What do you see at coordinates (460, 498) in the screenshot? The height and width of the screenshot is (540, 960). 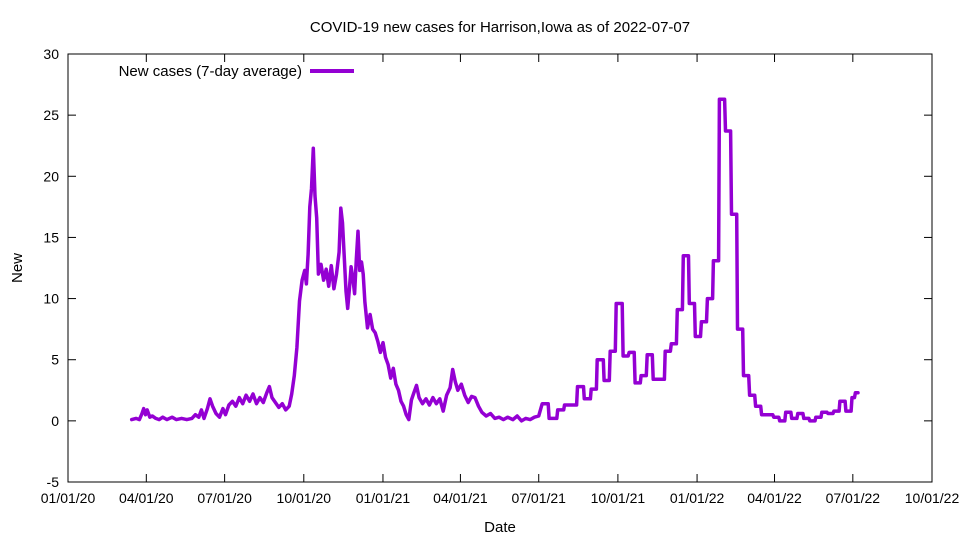 I see `x-tick-label: 04/01/21` at bounding box center [460, 498].